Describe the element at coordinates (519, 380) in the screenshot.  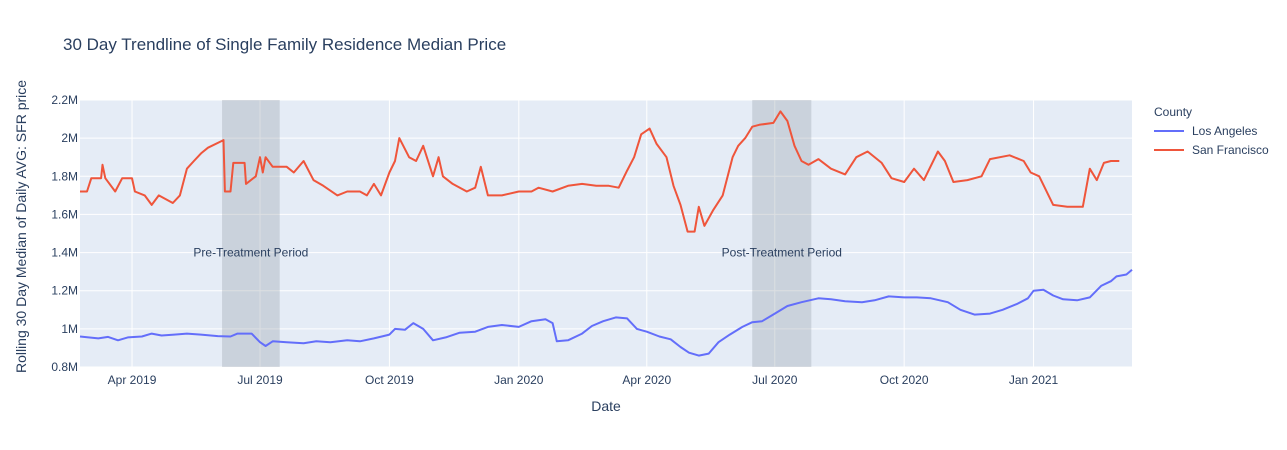
I see `x-tick-label: Jan 2020` at that location.